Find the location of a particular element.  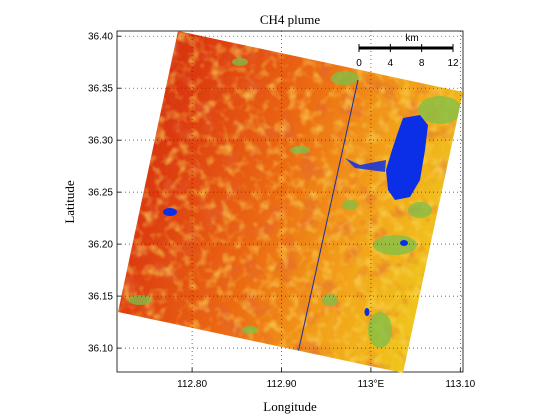

x-axis-ticks: 112.80 112.90 113°E 113.10 is located at coordinates (326, 379).